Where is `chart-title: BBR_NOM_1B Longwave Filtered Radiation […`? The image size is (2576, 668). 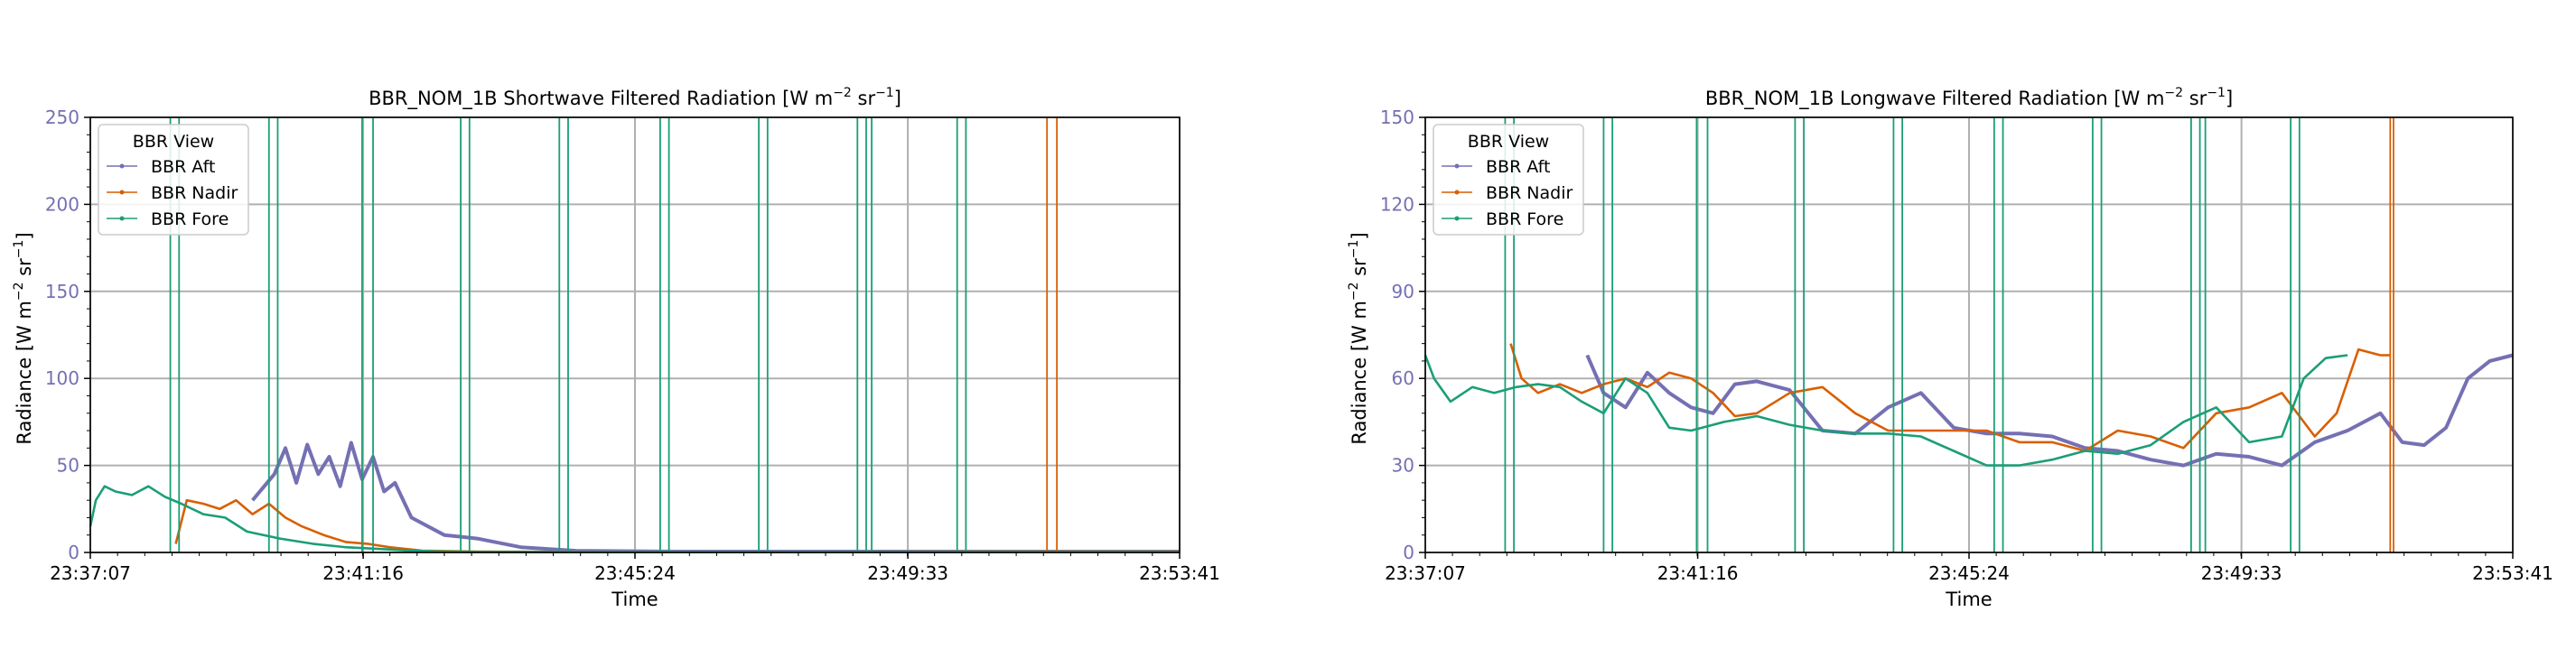 chart-title: BBR_NOM_1B Longwave Filtered Radiation [… is located at coordinates (1969, 98).